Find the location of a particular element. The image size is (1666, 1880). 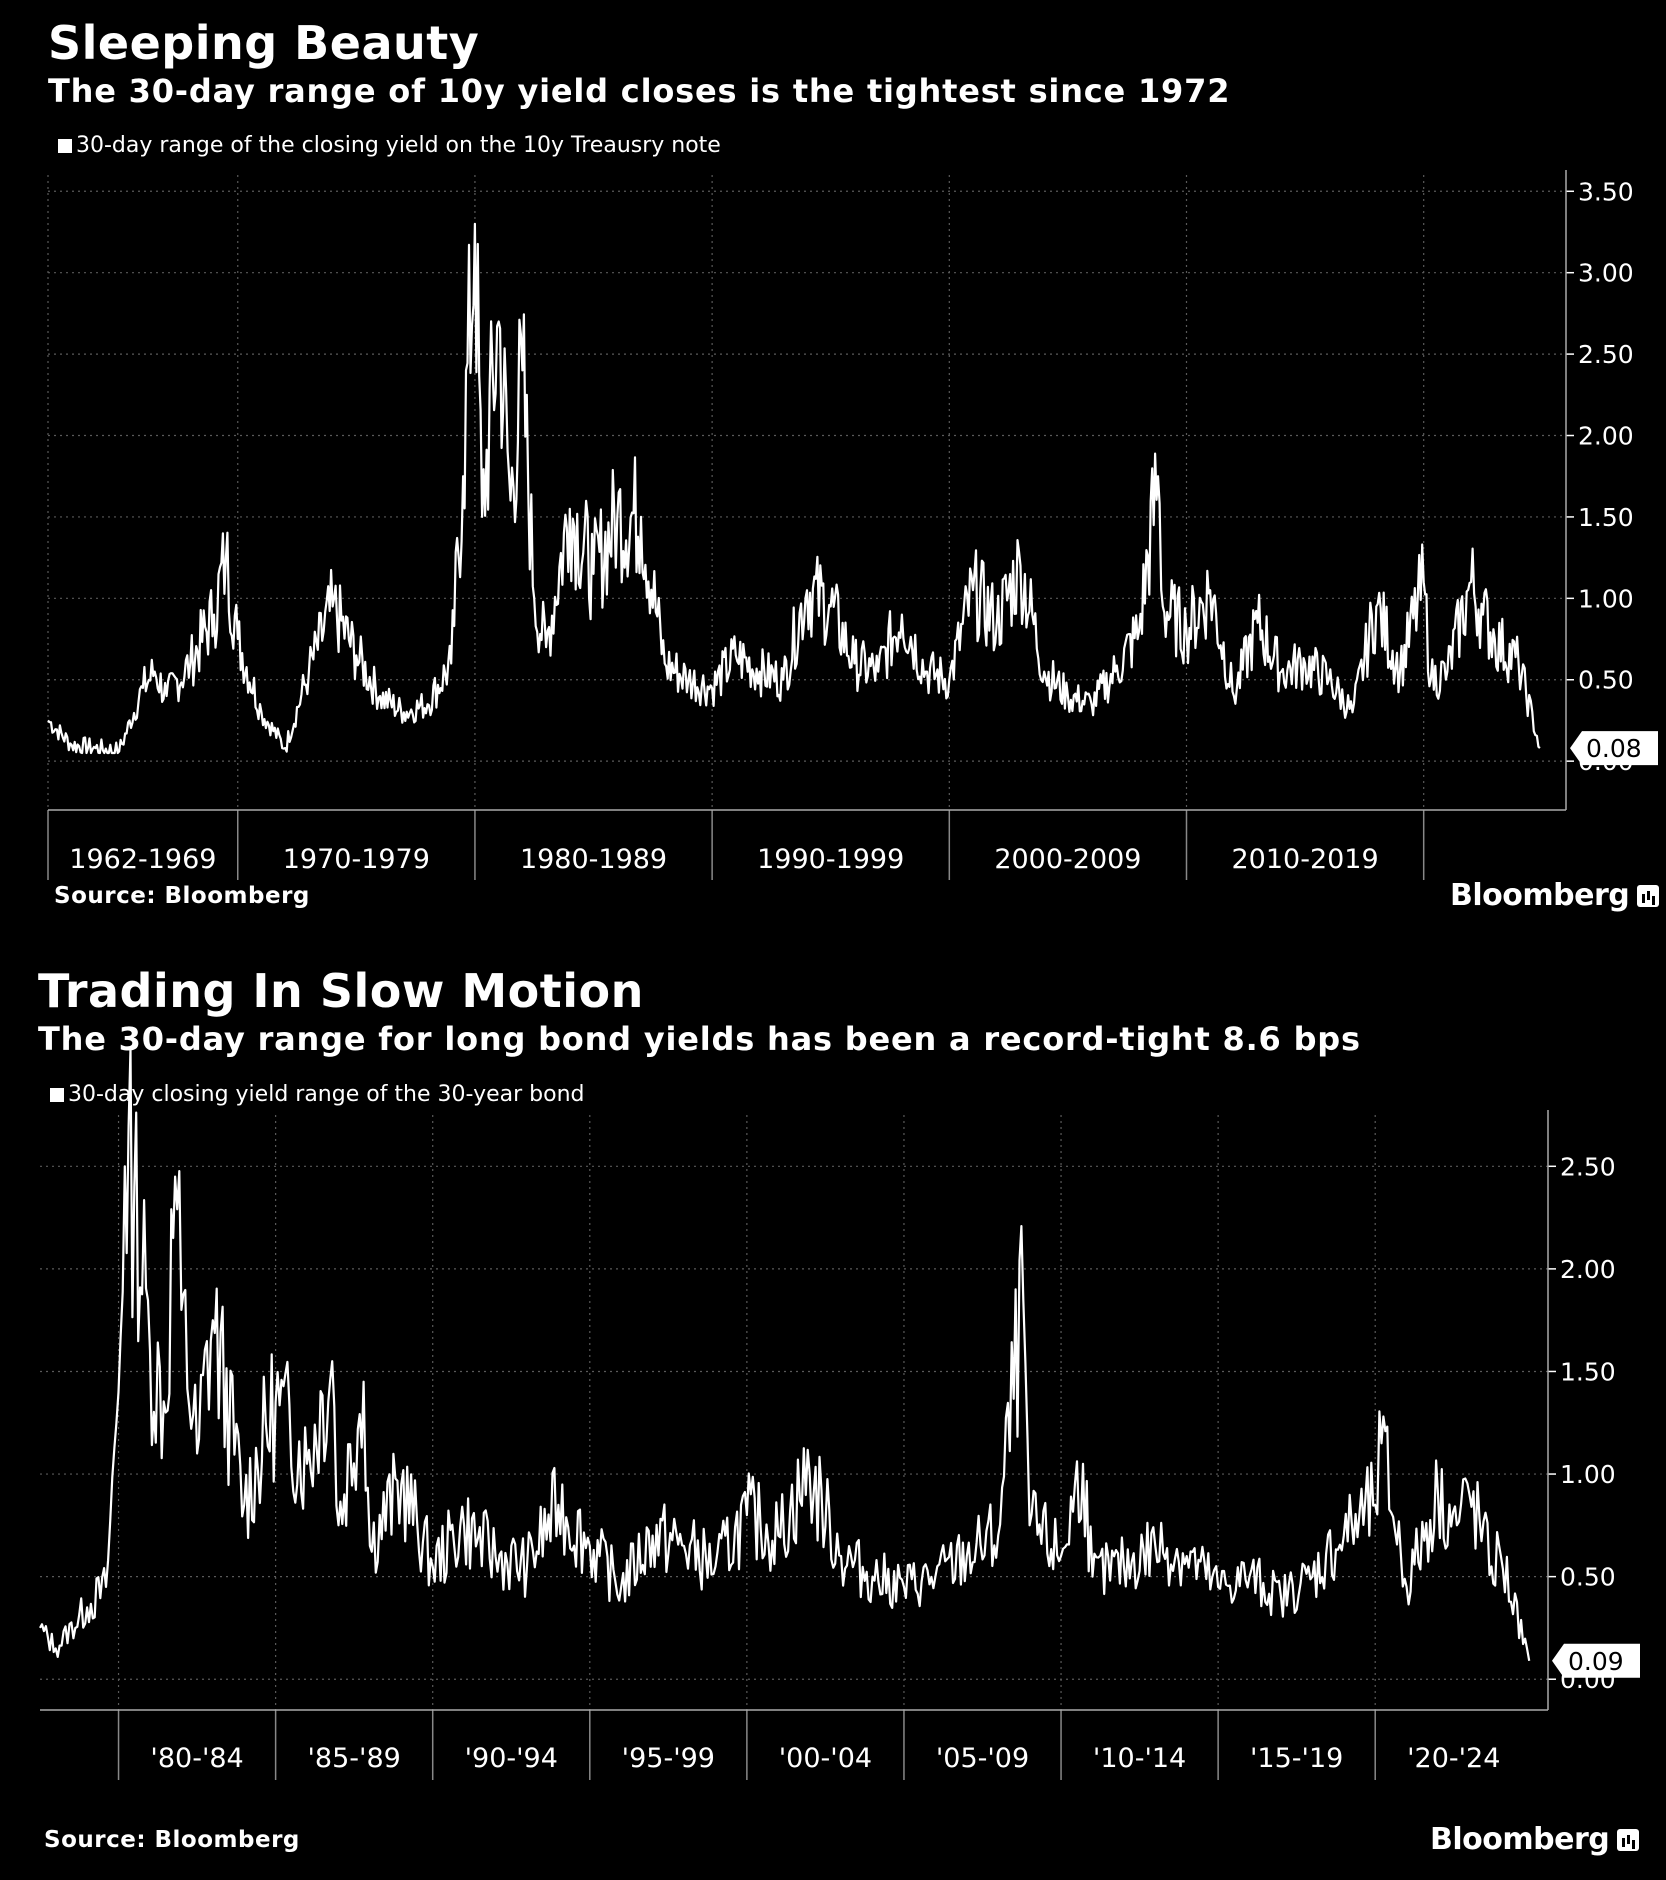

x-tick-label: '10-'14 is located at coordinates (1139, 1758).